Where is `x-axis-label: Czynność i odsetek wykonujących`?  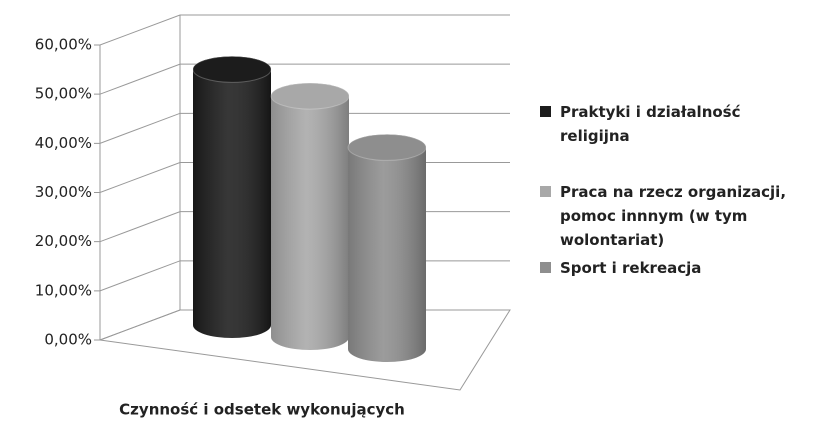 x-axis-label: Czynność i odsetek wykonujących is located at coordinates (262, 410).